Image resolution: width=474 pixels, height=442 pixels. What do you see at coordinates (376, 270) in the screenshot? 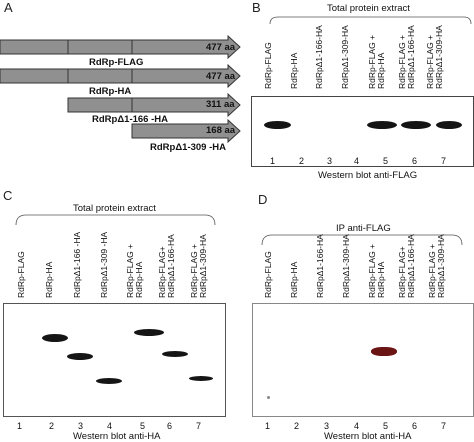
I see `panel-d-lane-label-5: RdRp-FLAG + RdRp-HA` at bounding box center [376, 270].